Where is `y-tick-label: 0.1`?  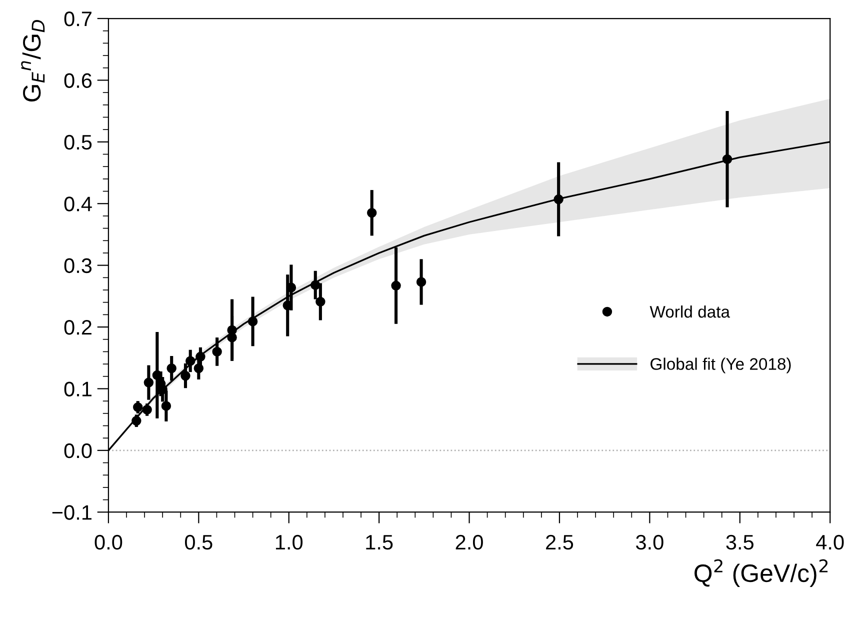 y-tick-label: 0.1 is located at coordinates (78, 389).